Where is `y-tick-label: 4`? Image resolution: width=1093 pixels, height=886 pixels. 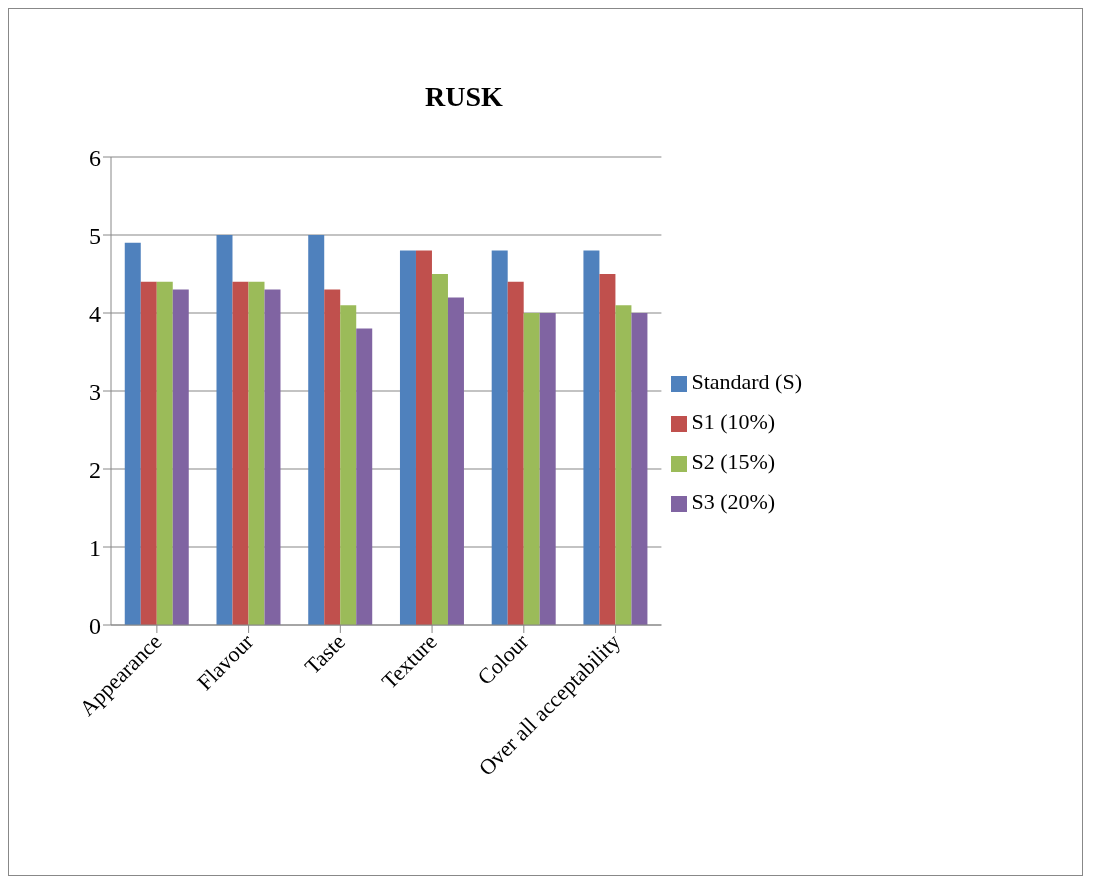
y-tick-label: 4 is located at coordinates (95, 313).